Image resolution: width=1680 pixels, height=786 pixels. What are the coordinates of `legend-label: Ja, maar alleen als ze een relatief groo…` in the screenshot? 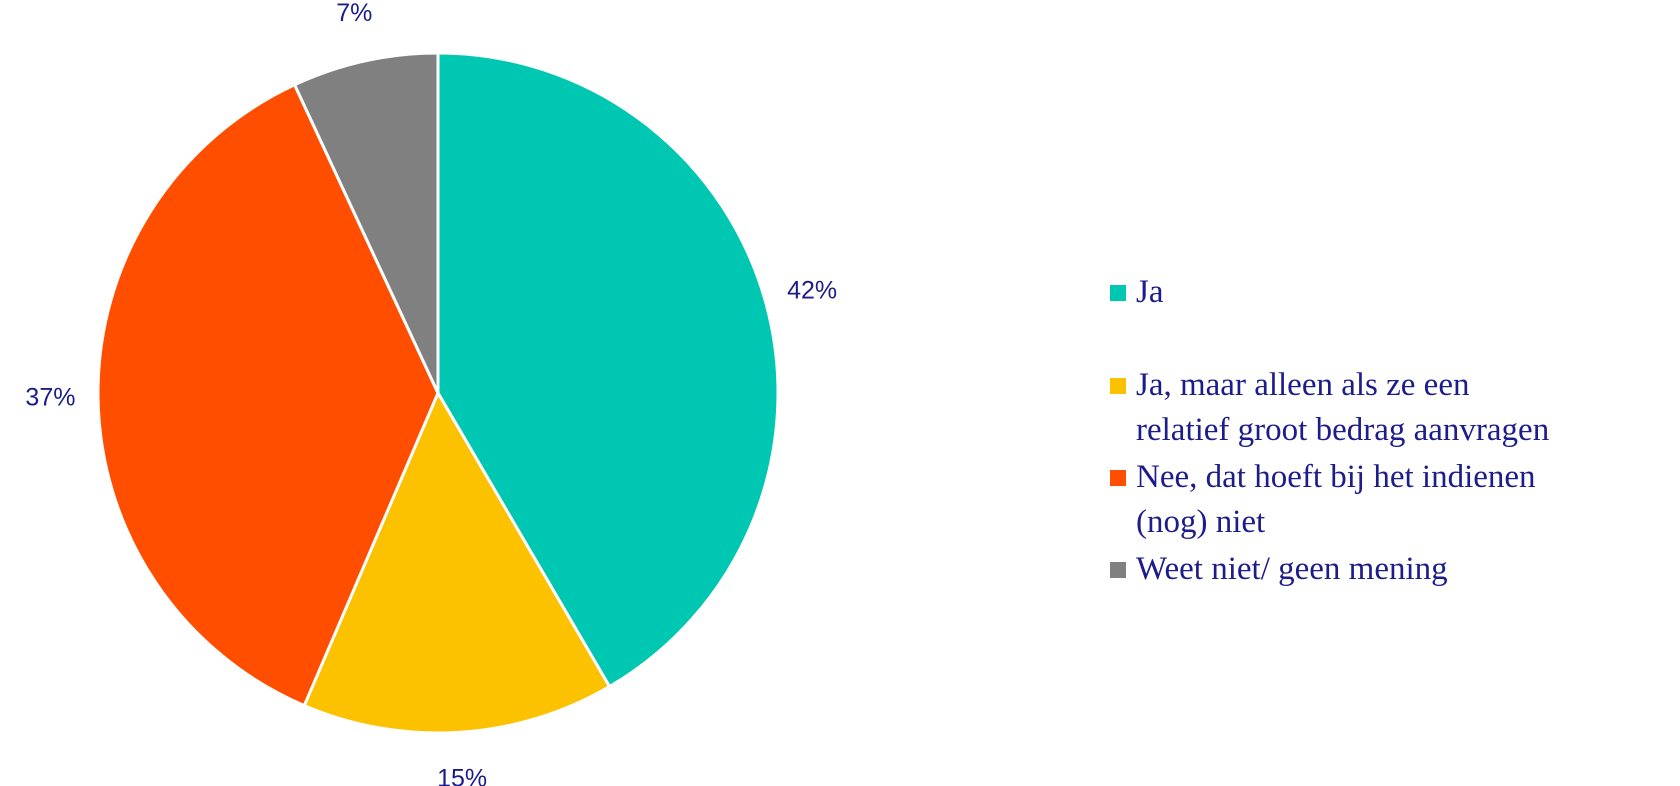 It's located at (1343, 407).